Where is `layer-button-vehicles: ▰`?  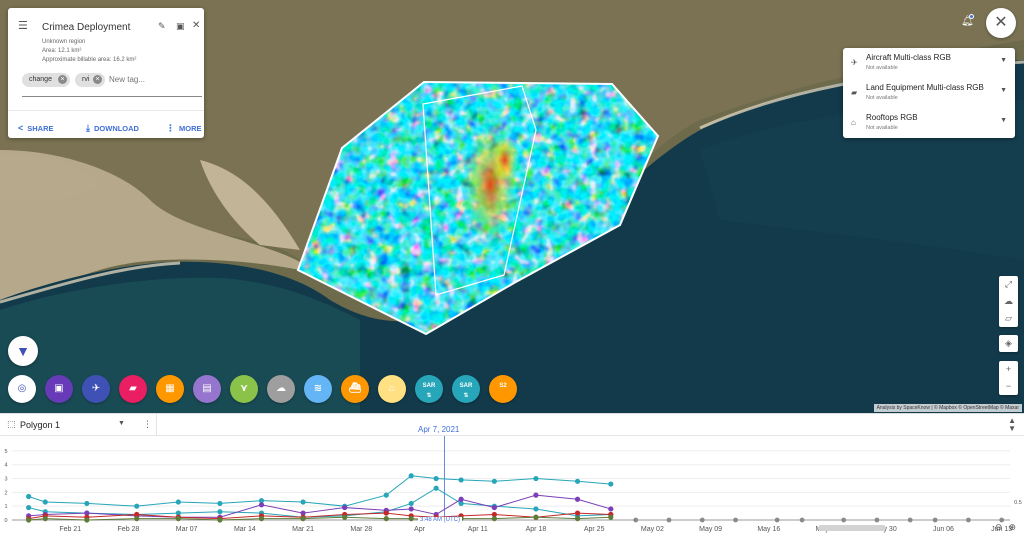 layer-button-vehicles: ▰ is located at coordinates (133, 389).